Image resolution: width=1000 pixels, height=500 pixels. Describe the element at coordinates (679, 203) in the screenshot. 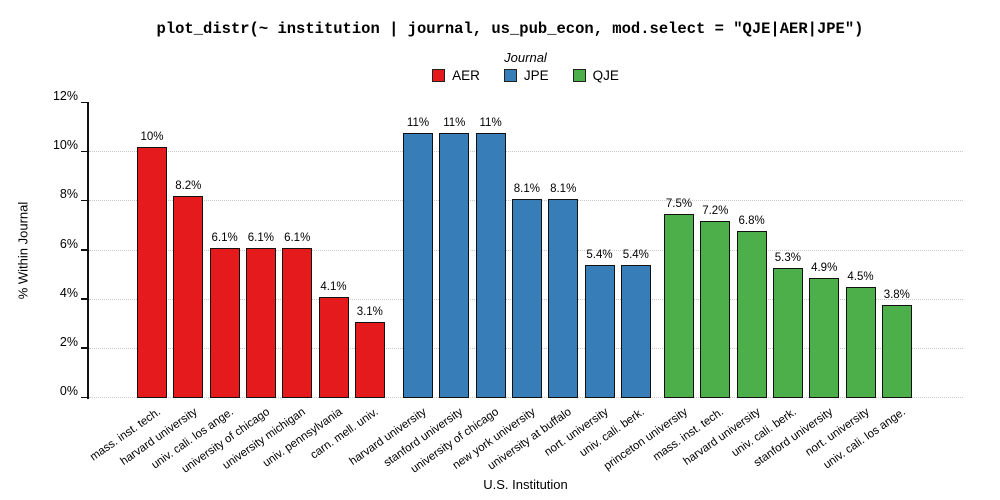

I see `bar-value-label: 7.5%` at that location.